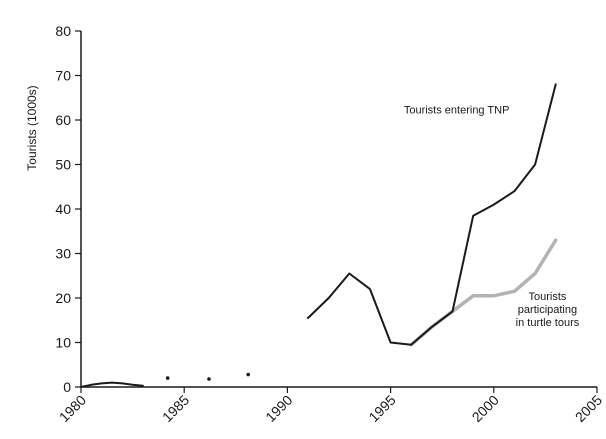 This screenshot has height=439, width=606. Describe the element at coordinates (207, 376) in the screenshot. I see `points-layer` at that location.